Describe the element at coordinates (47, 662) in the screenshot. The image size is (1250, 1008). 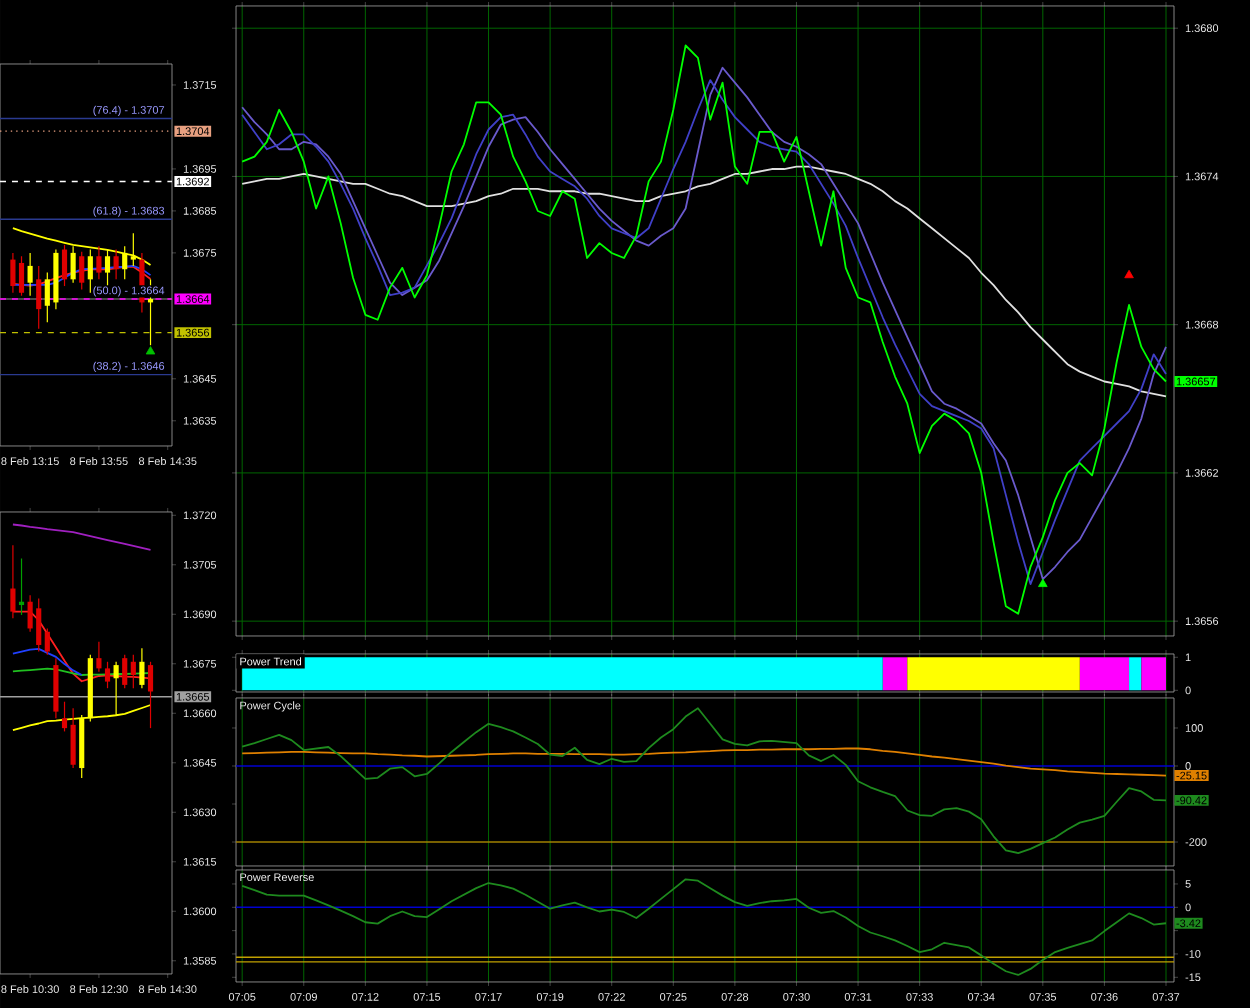
I see `line-series` at that location.